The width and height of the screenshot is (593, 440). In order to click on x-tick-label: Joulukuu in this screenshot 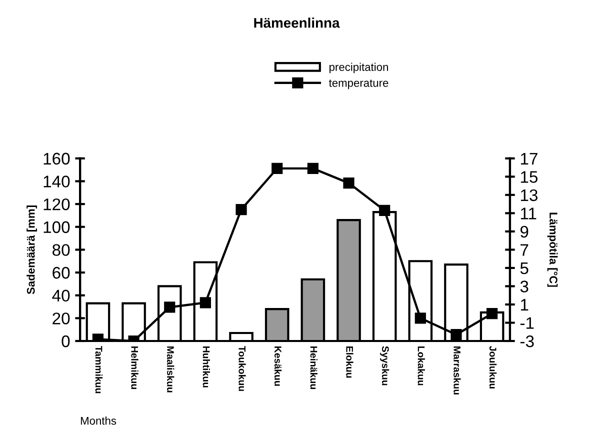, I will do `click(493, 367)`.